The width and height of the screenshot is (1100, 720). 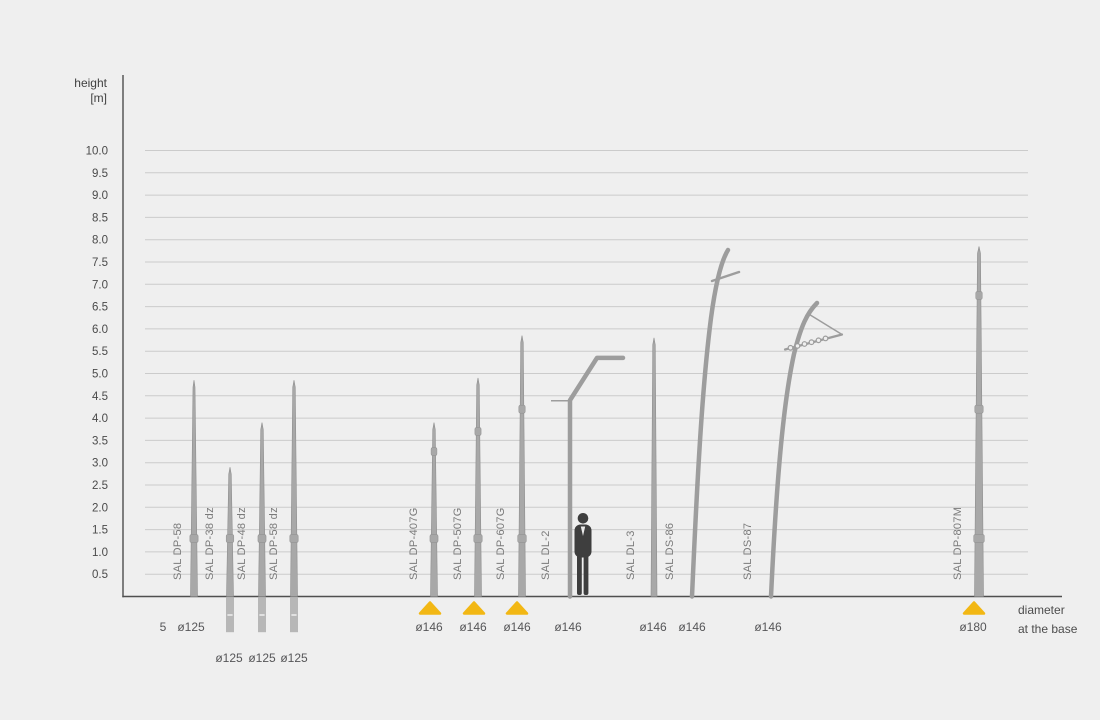 What do you see at coordinates (583, 541) in the screenshot?
I see `person-torso` at bounding box center [583, 541].